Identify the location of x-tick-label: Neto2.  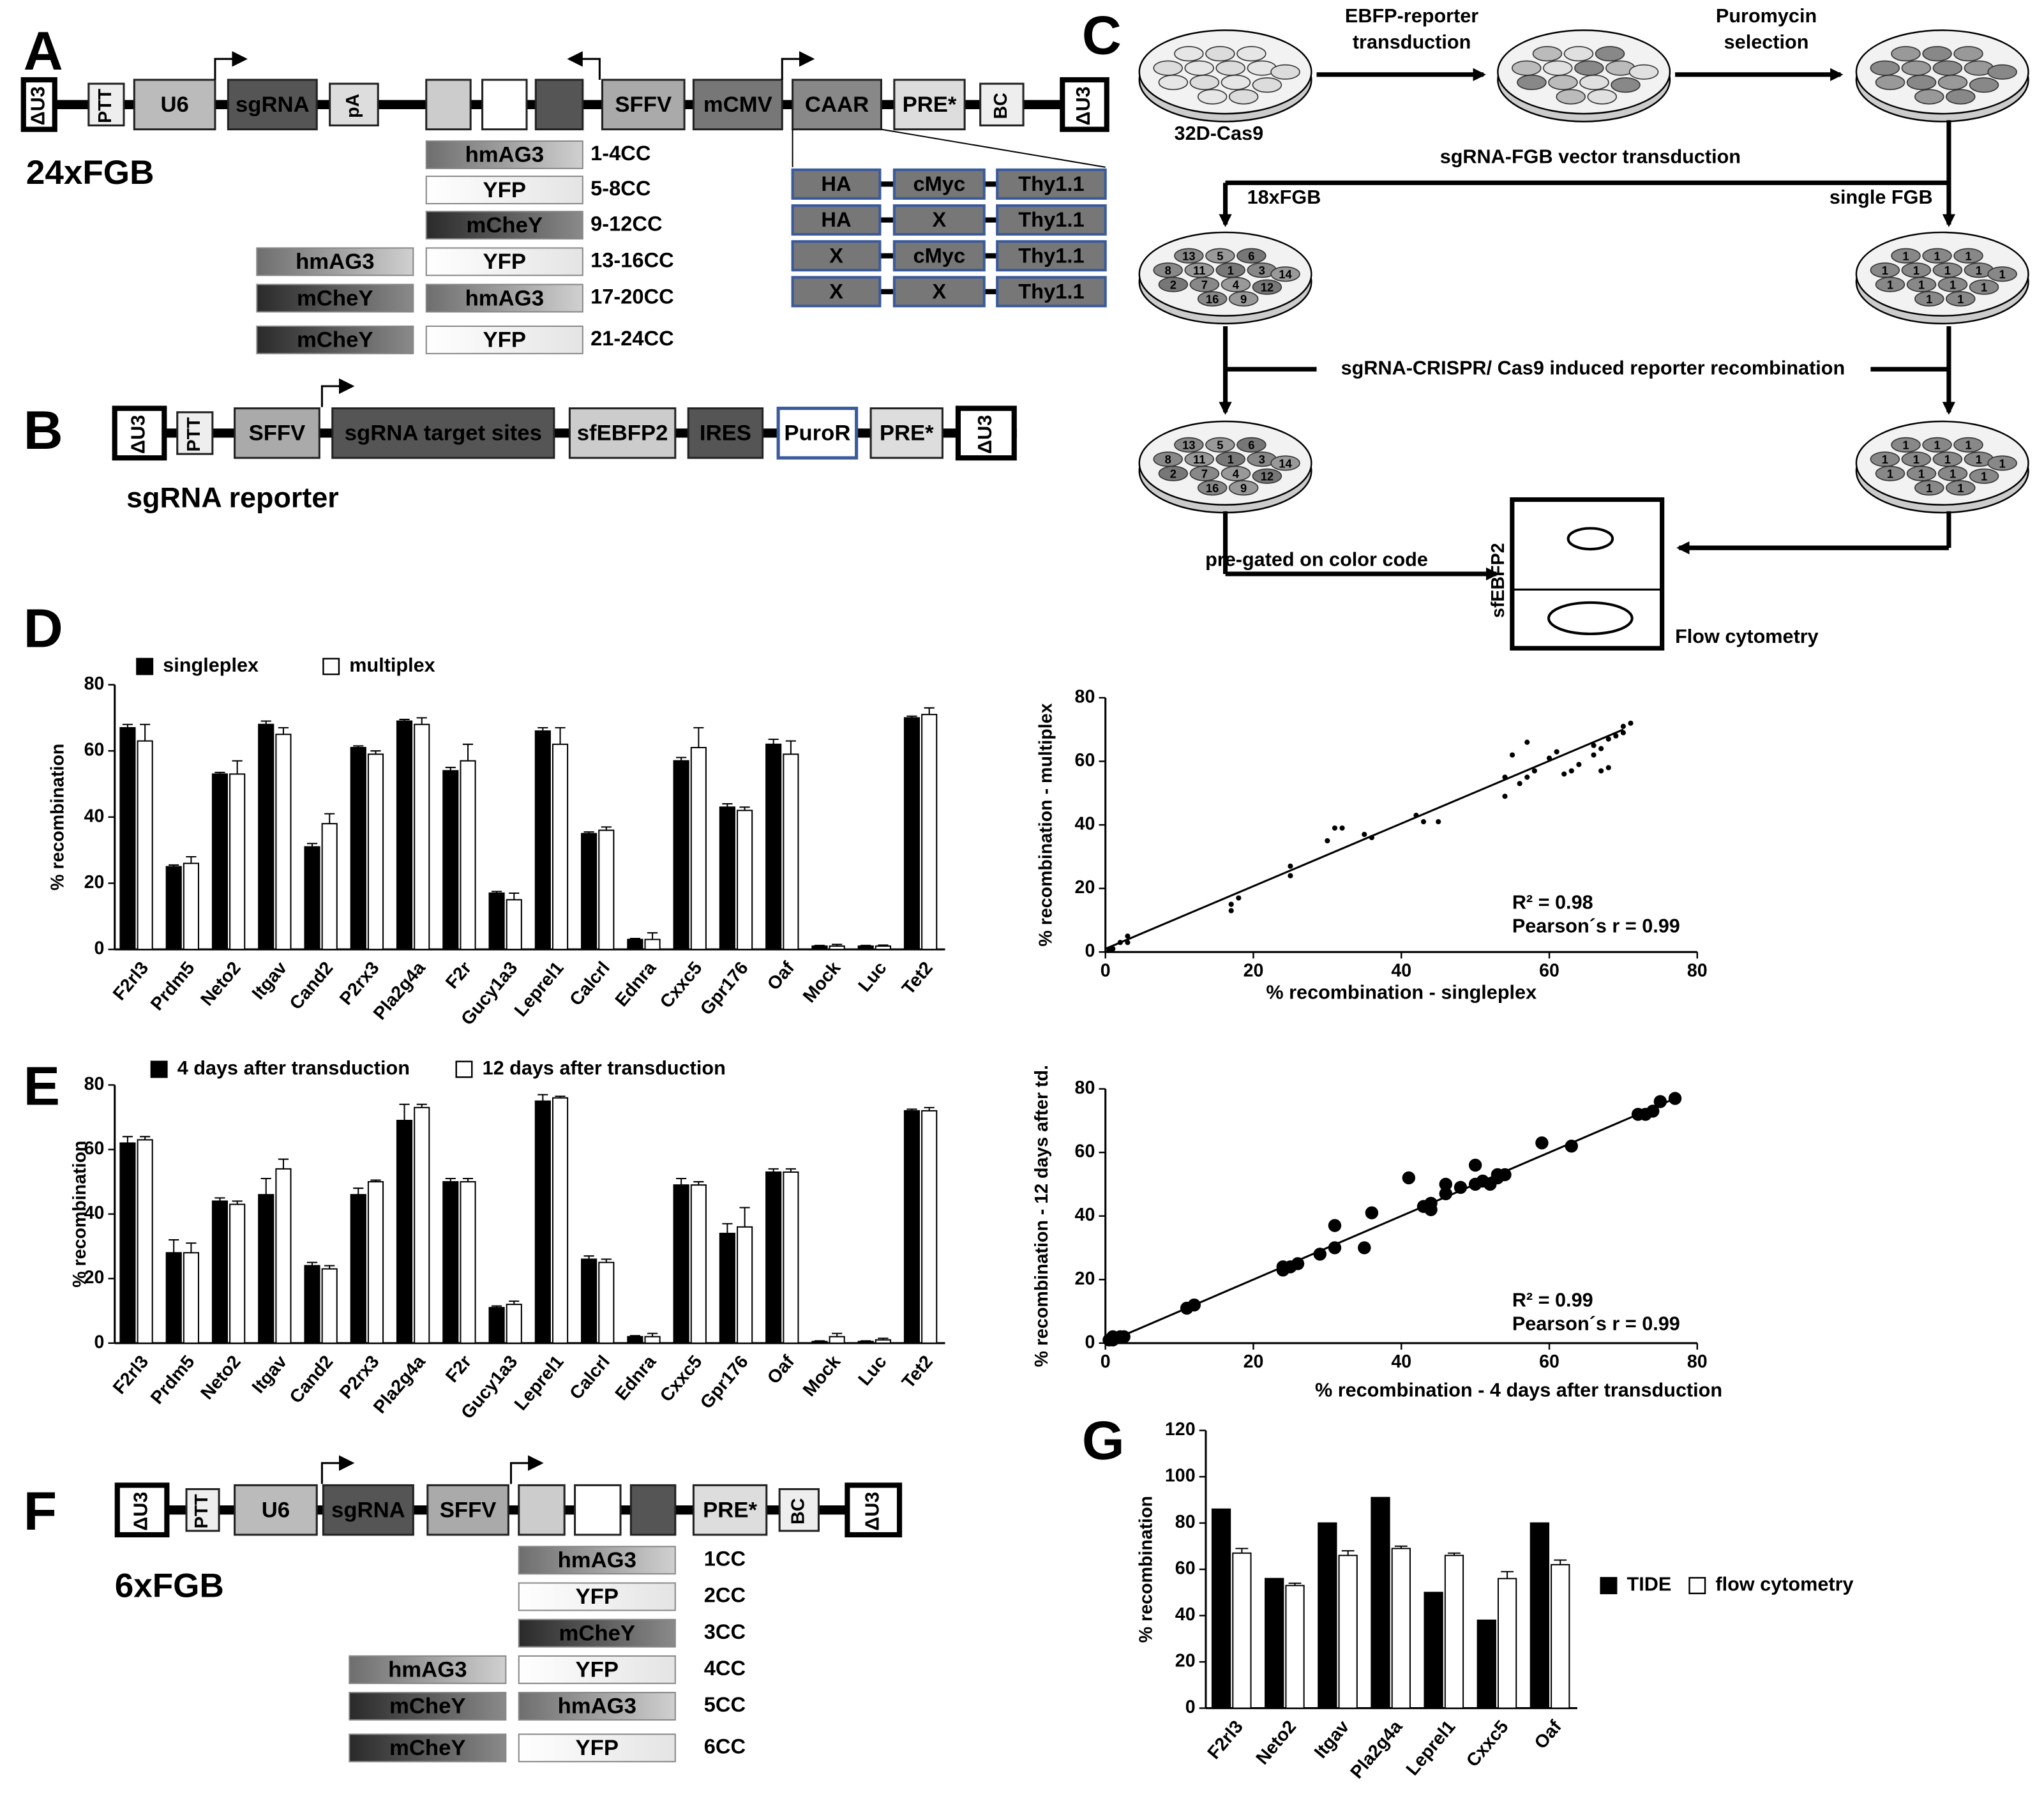
(221, 1378).